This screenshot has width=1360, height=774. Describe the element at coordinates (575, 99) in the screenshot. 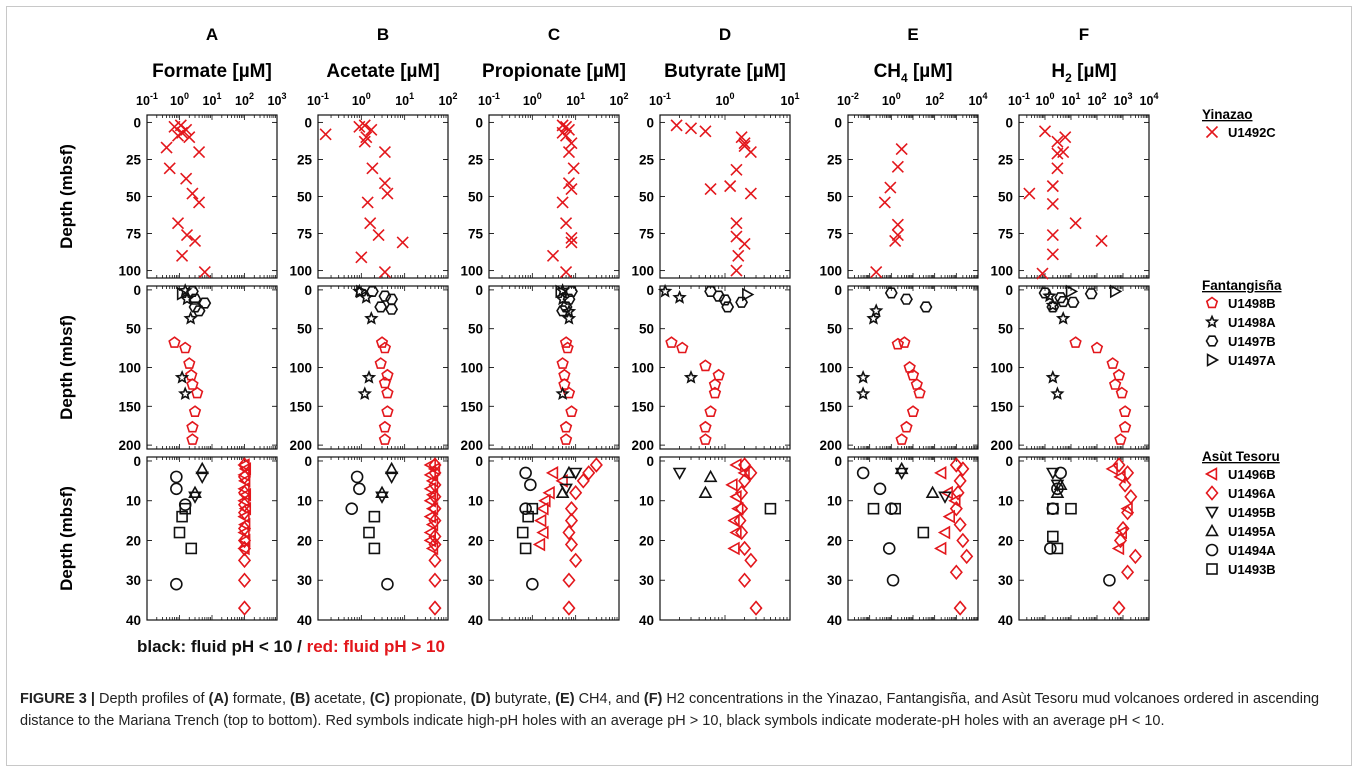

I see `x-tick-label-C-2: 10¹` at that location.